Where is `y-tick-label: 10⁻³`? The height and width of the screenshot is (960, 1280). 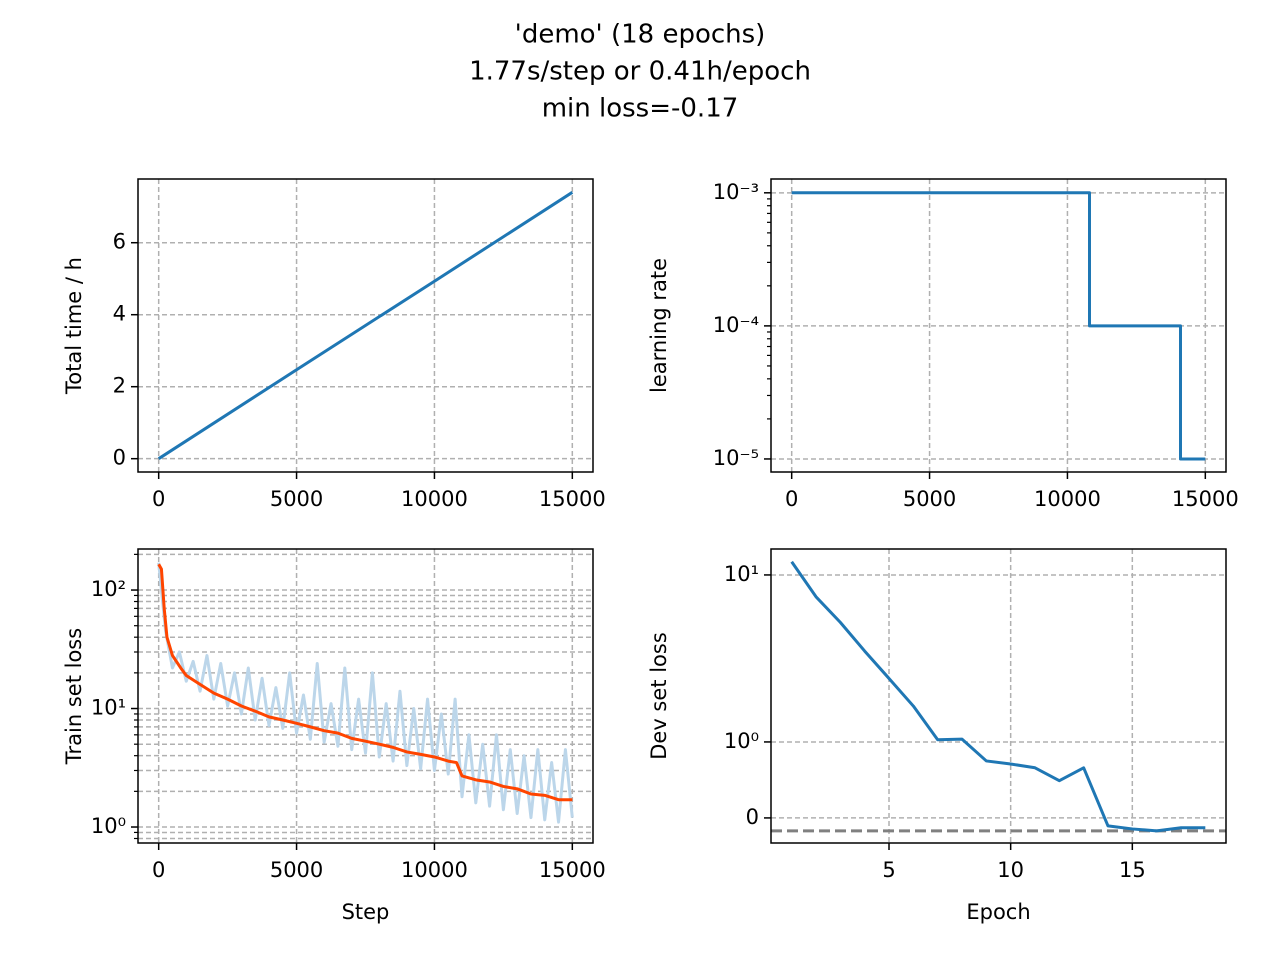 y-tick-label: 10⁻³ is located at coordinates (736, 192).